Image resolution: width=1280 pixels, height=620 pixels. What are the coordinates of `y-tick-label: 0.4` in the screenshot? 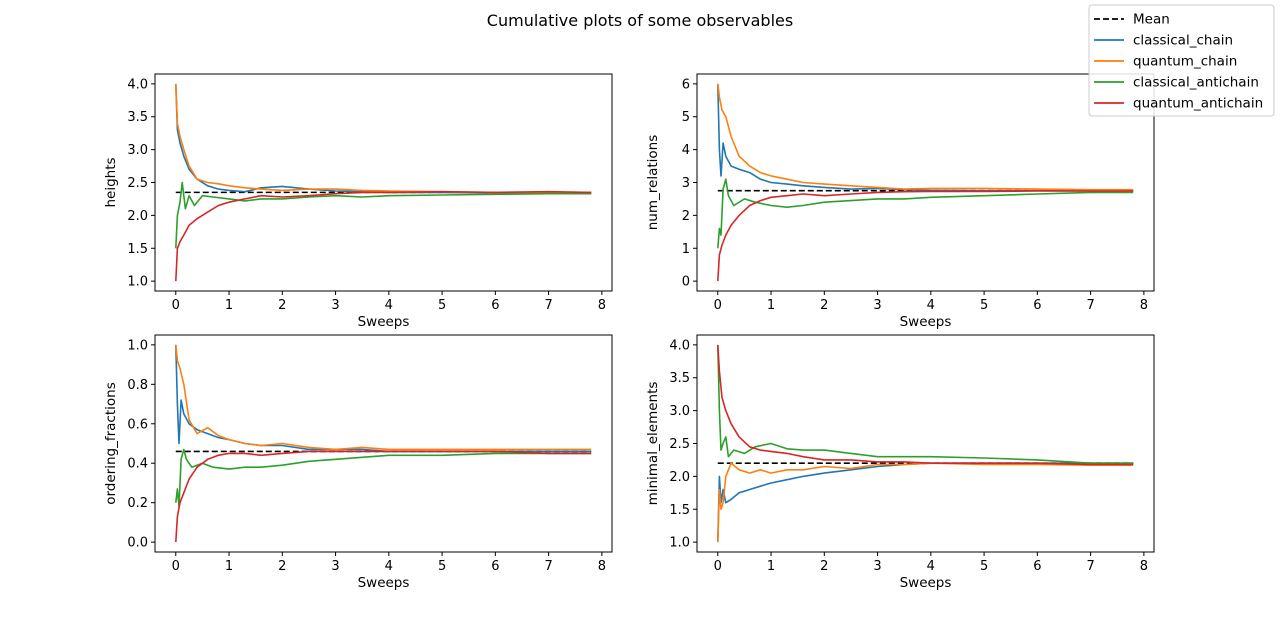 It's located at (137, 464).